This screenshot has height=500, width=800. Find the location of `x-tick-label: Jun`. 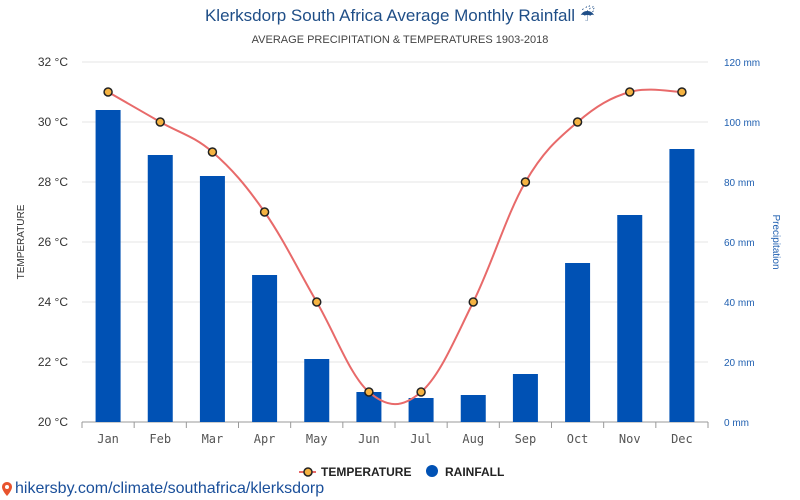

x-tick-label: Jun is located at coordinates (369, 439).